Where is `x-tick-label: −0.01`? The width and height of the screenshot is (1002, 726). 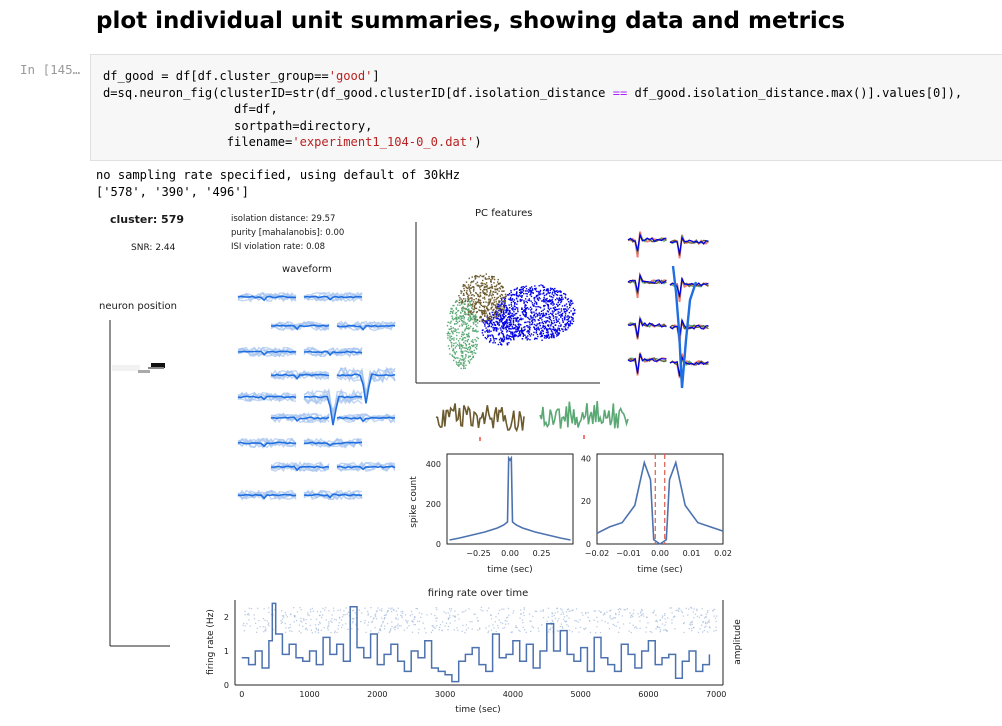 x-tick-label: −0.01 is located at coordinates (628, 553).